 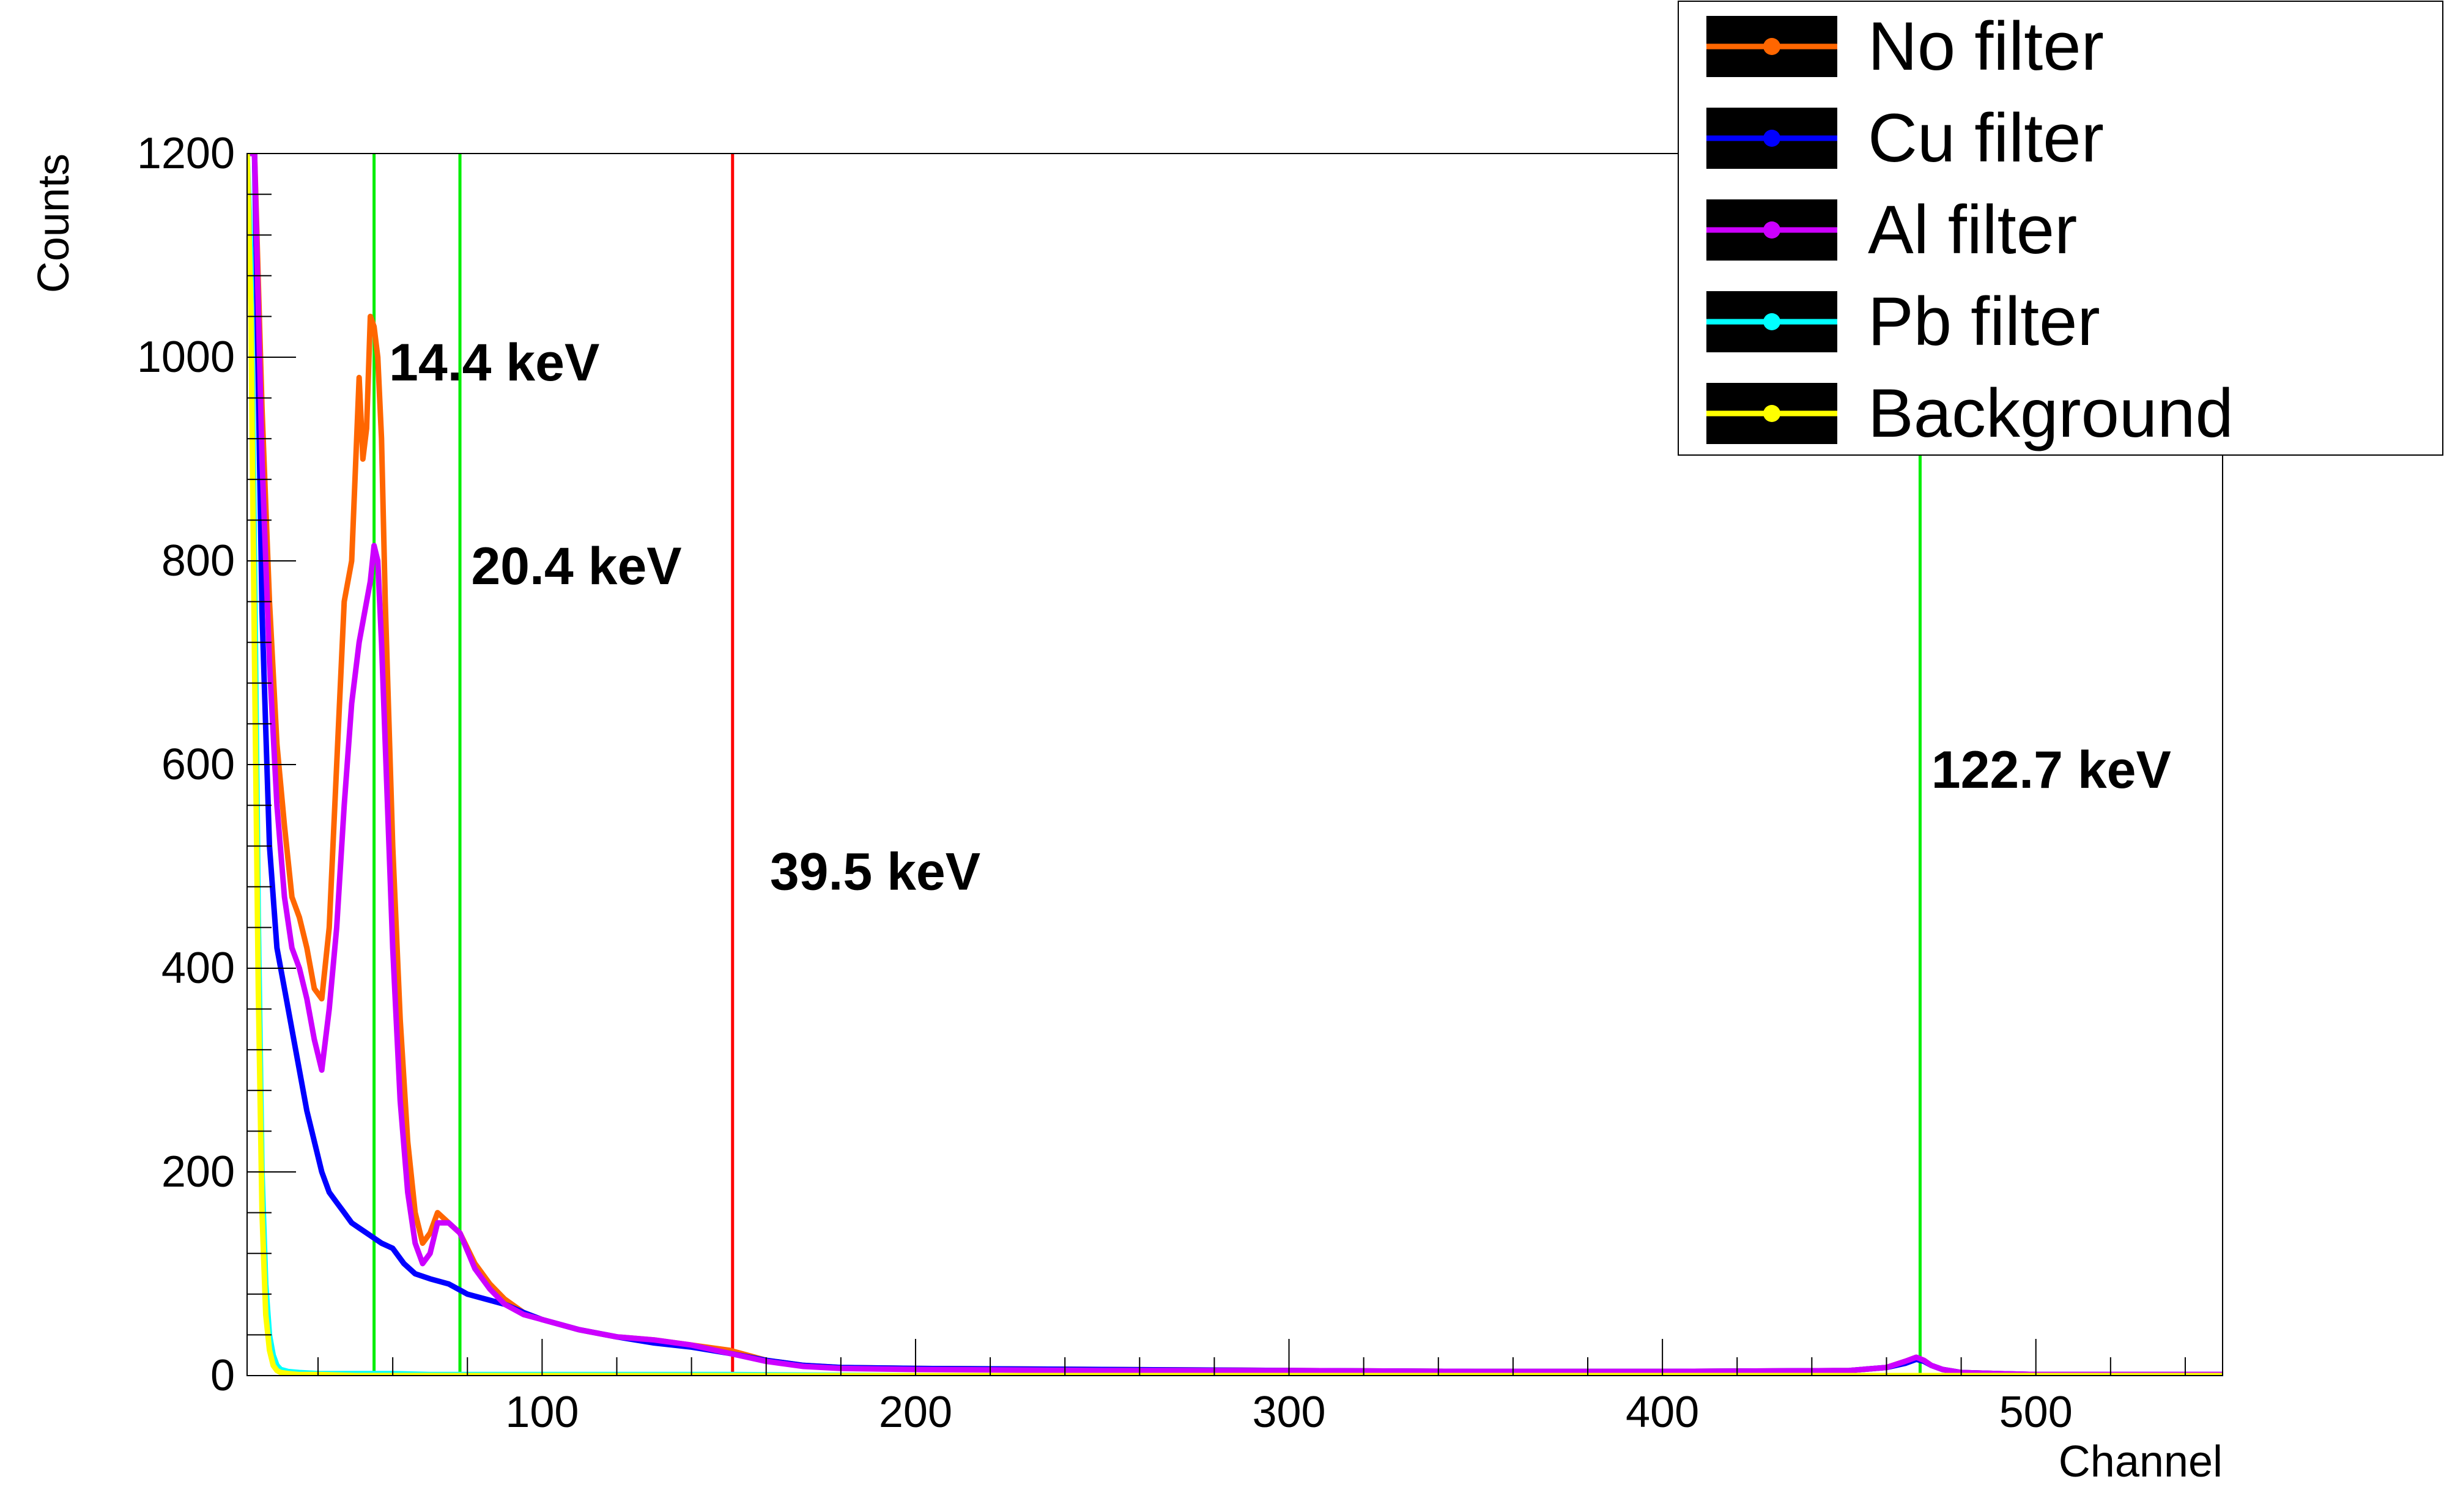 I want to click on x-axis-label: Channel, so click(x=2141, y=1461).